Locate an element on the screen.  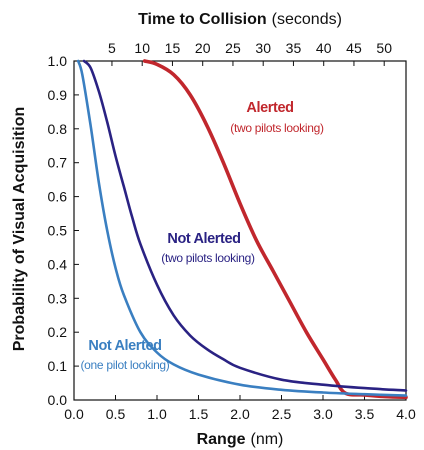
annotation-not-alerted-two-title: Not Alerted is located at coordinates (203, 239).